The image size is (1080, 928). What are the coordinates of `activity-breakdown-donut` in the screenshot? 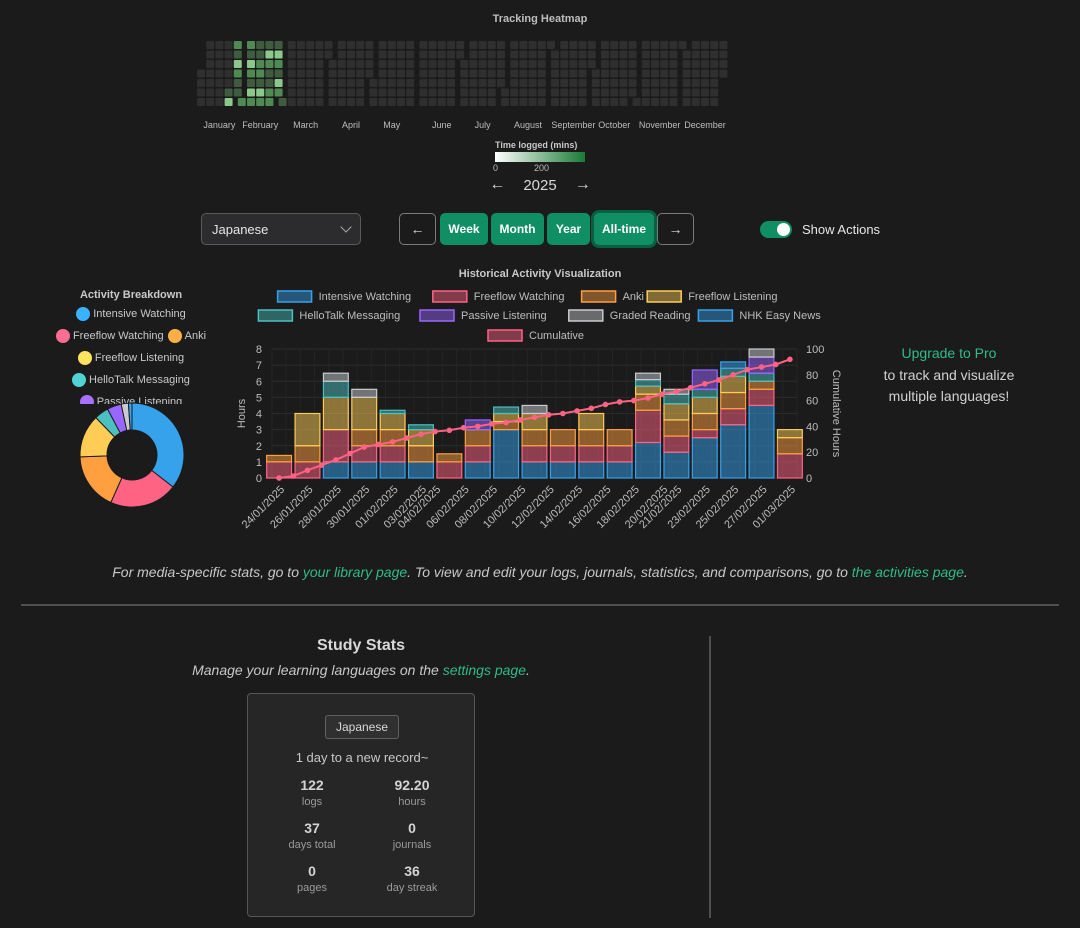 It's located at (132, 455).